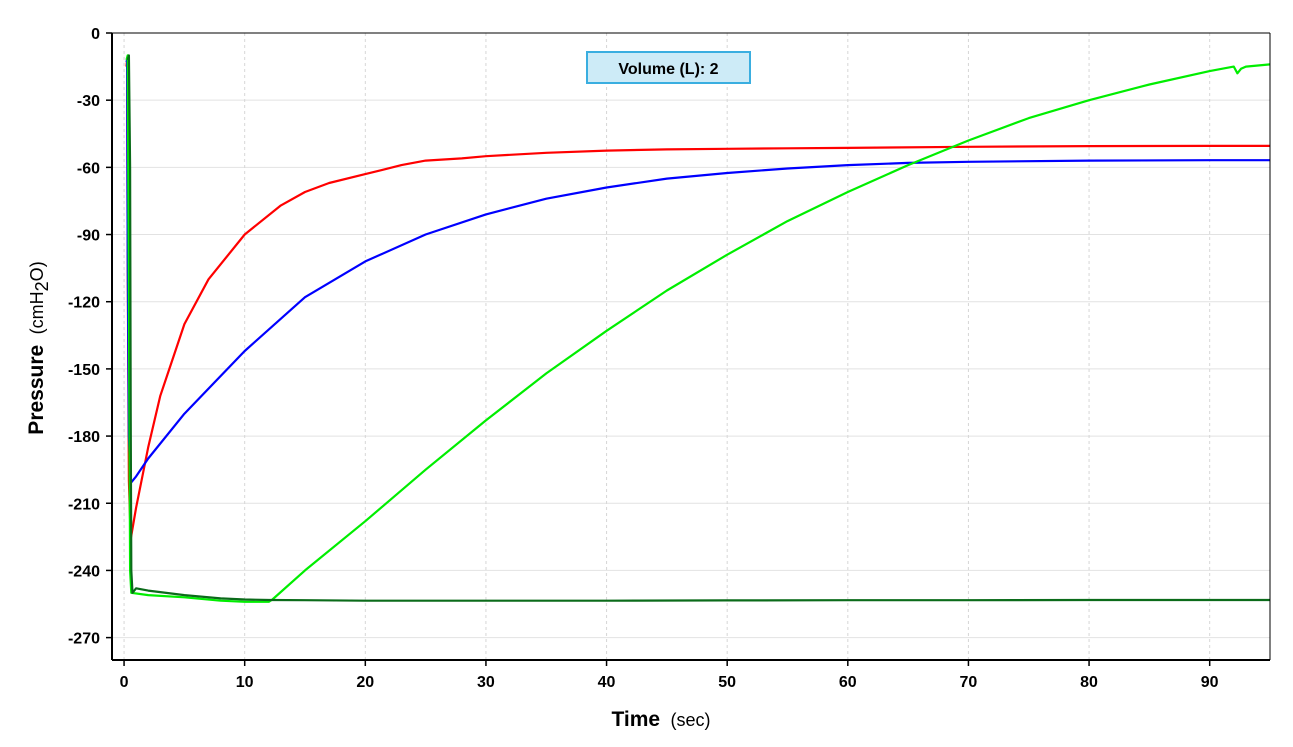 This screenshot has width=1293, height=747. Describe the element at coordinates (90, 337) in the screenshot. I see `y-axis-ticks: 0 -30 -60 -90 -120 -150 -180 -210 -240 -270` at that location.